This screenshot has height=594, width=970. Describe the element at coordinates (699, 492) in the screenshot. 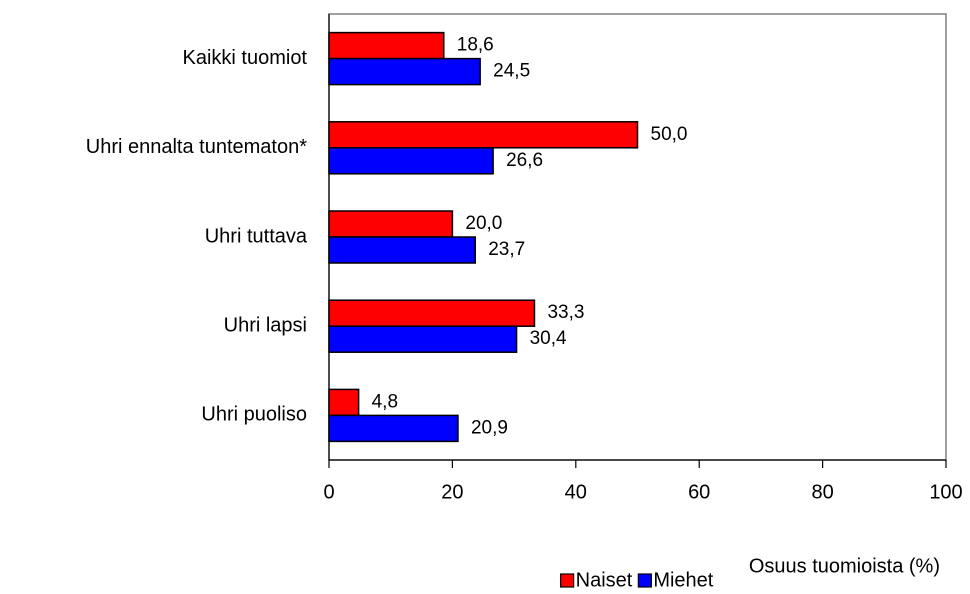

I see `x-tick-label: 60` at that location.